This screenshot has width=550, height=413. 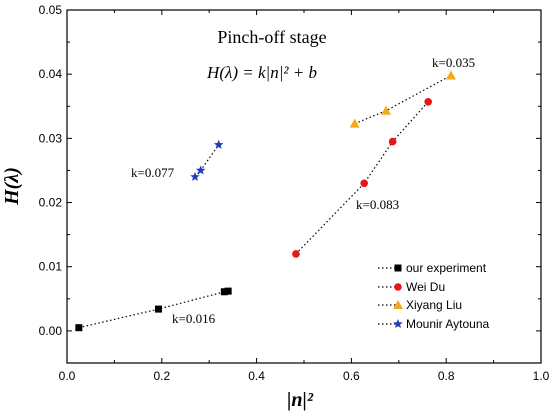 What do you see at coordinates (194, 318) in the screenshot?
I see `annotation-our-experiment: k=0.016` at bounding box center [194, 318].